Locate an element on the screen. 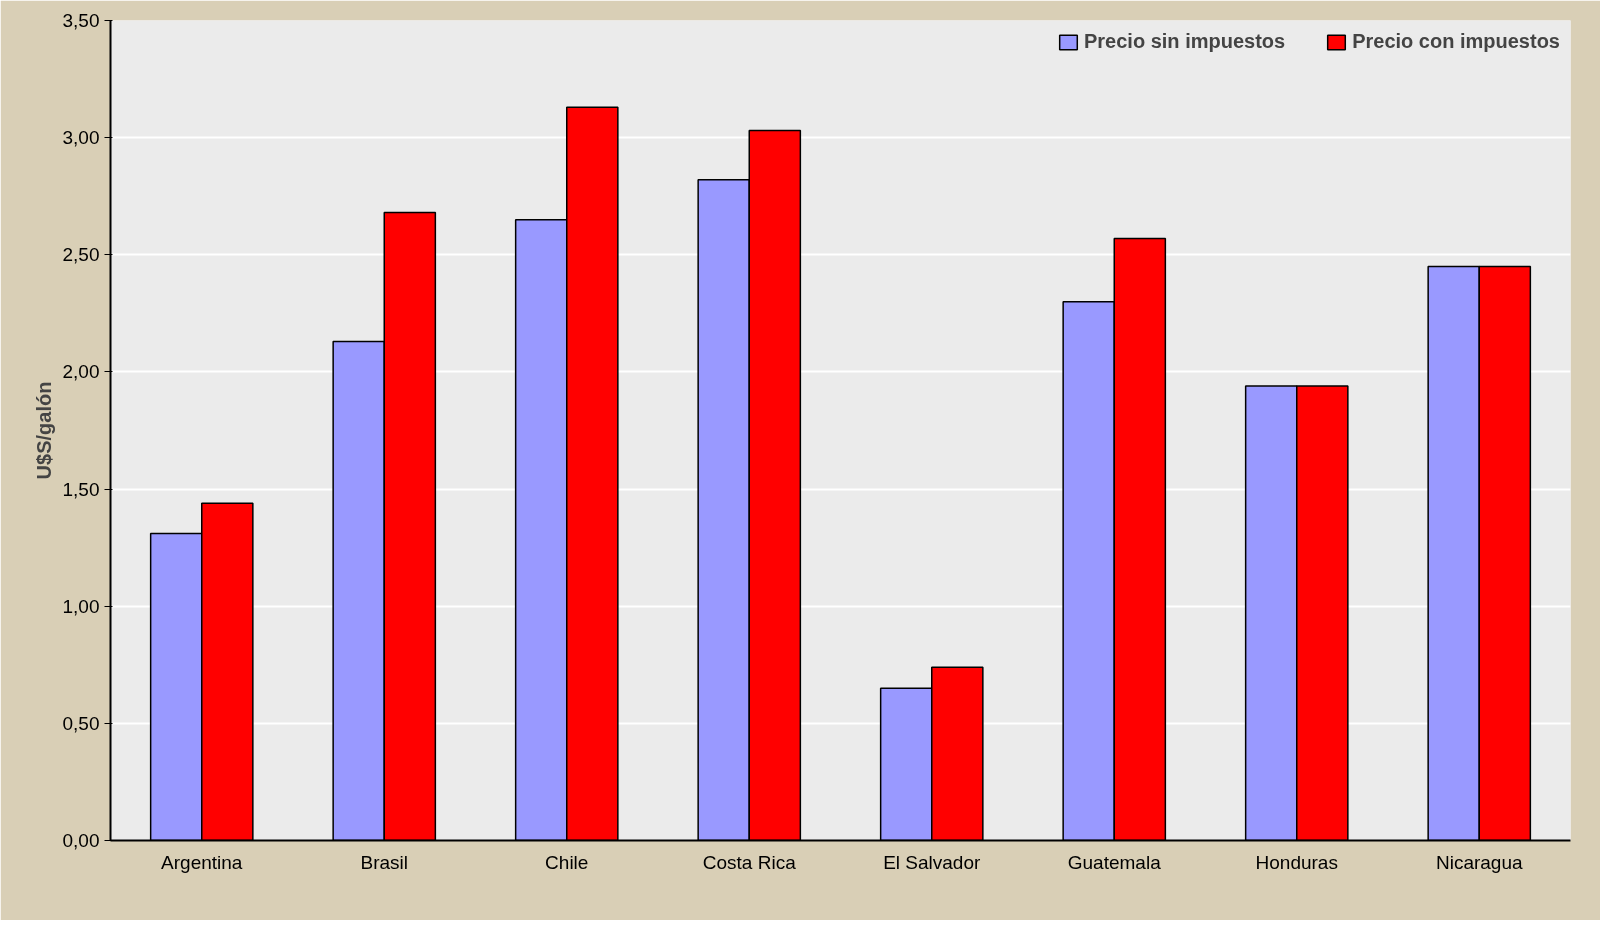  y-tick-label: 0,50 is located at coordinates (81, 723).